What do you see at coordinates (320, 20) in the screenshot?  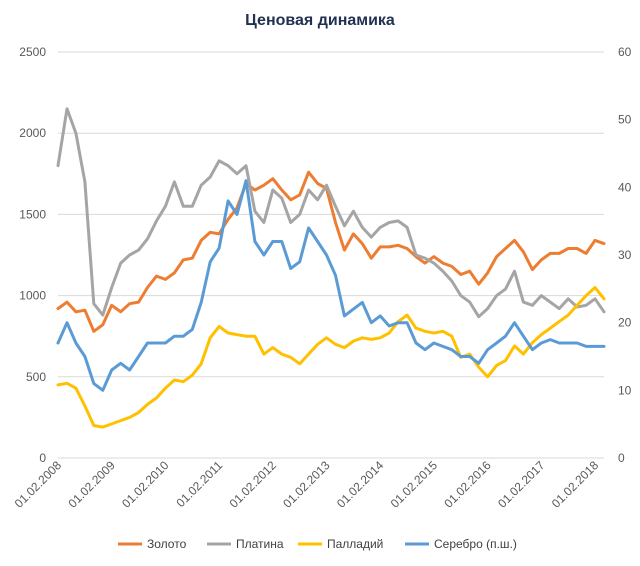 I see `chart-title: Ценовая динамика` at bounding box center [320, 20].